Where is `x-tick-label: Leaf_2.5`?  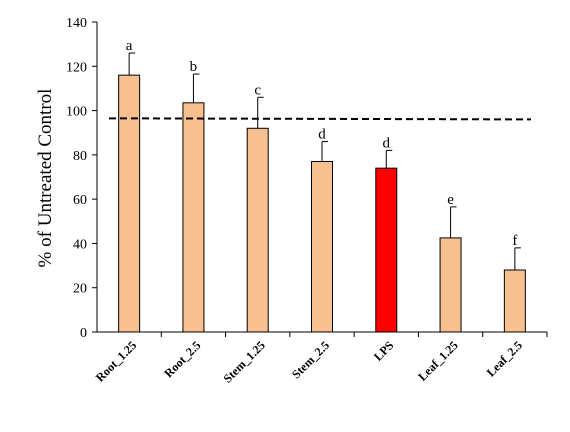 x-tick-label: Leaf_2.5 is located at coordinates (504, 358).